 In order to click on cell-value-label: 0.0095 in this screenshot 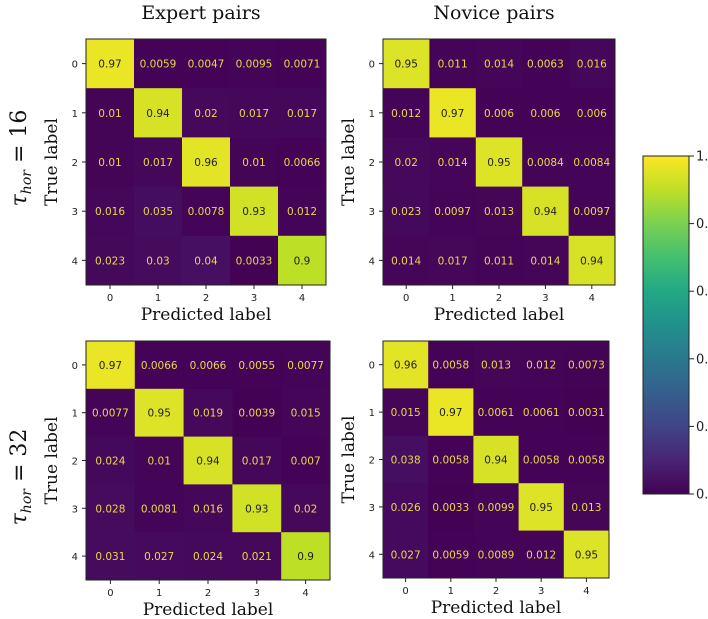, I will do `click(254, 65)`.